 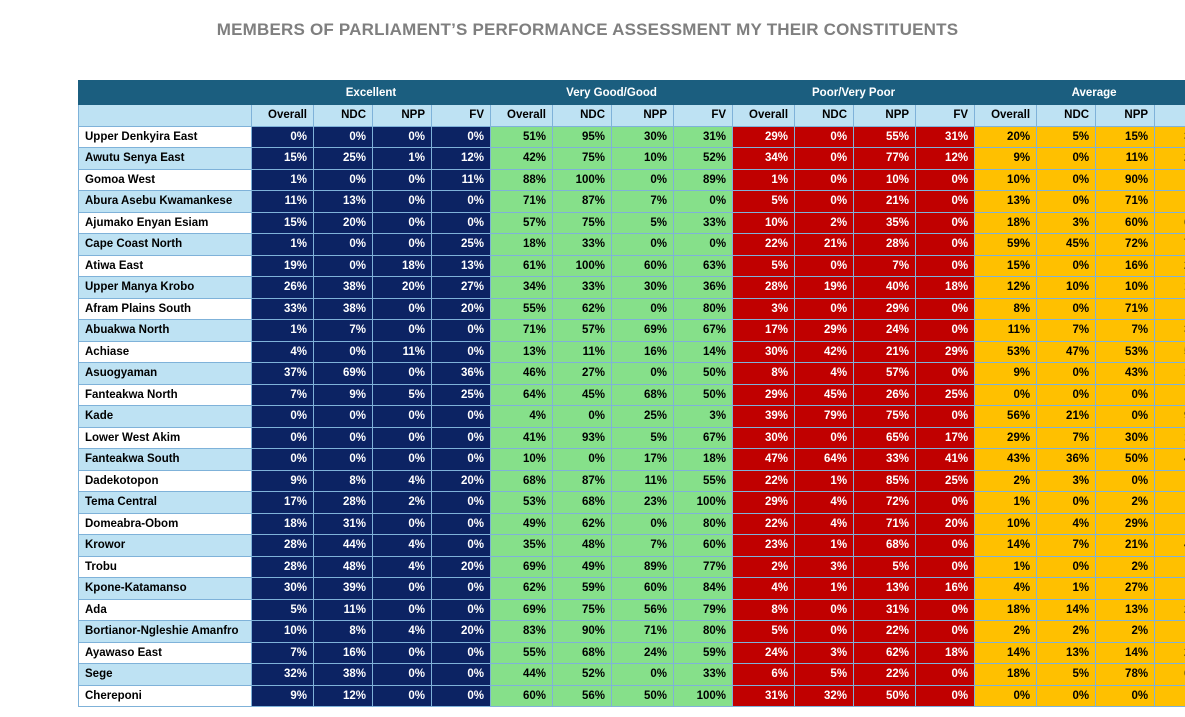 What do you see at coordinates (1066, 609) in the screenshot?
I see `value-cell: 14%` at bounding box center [1066, 609].